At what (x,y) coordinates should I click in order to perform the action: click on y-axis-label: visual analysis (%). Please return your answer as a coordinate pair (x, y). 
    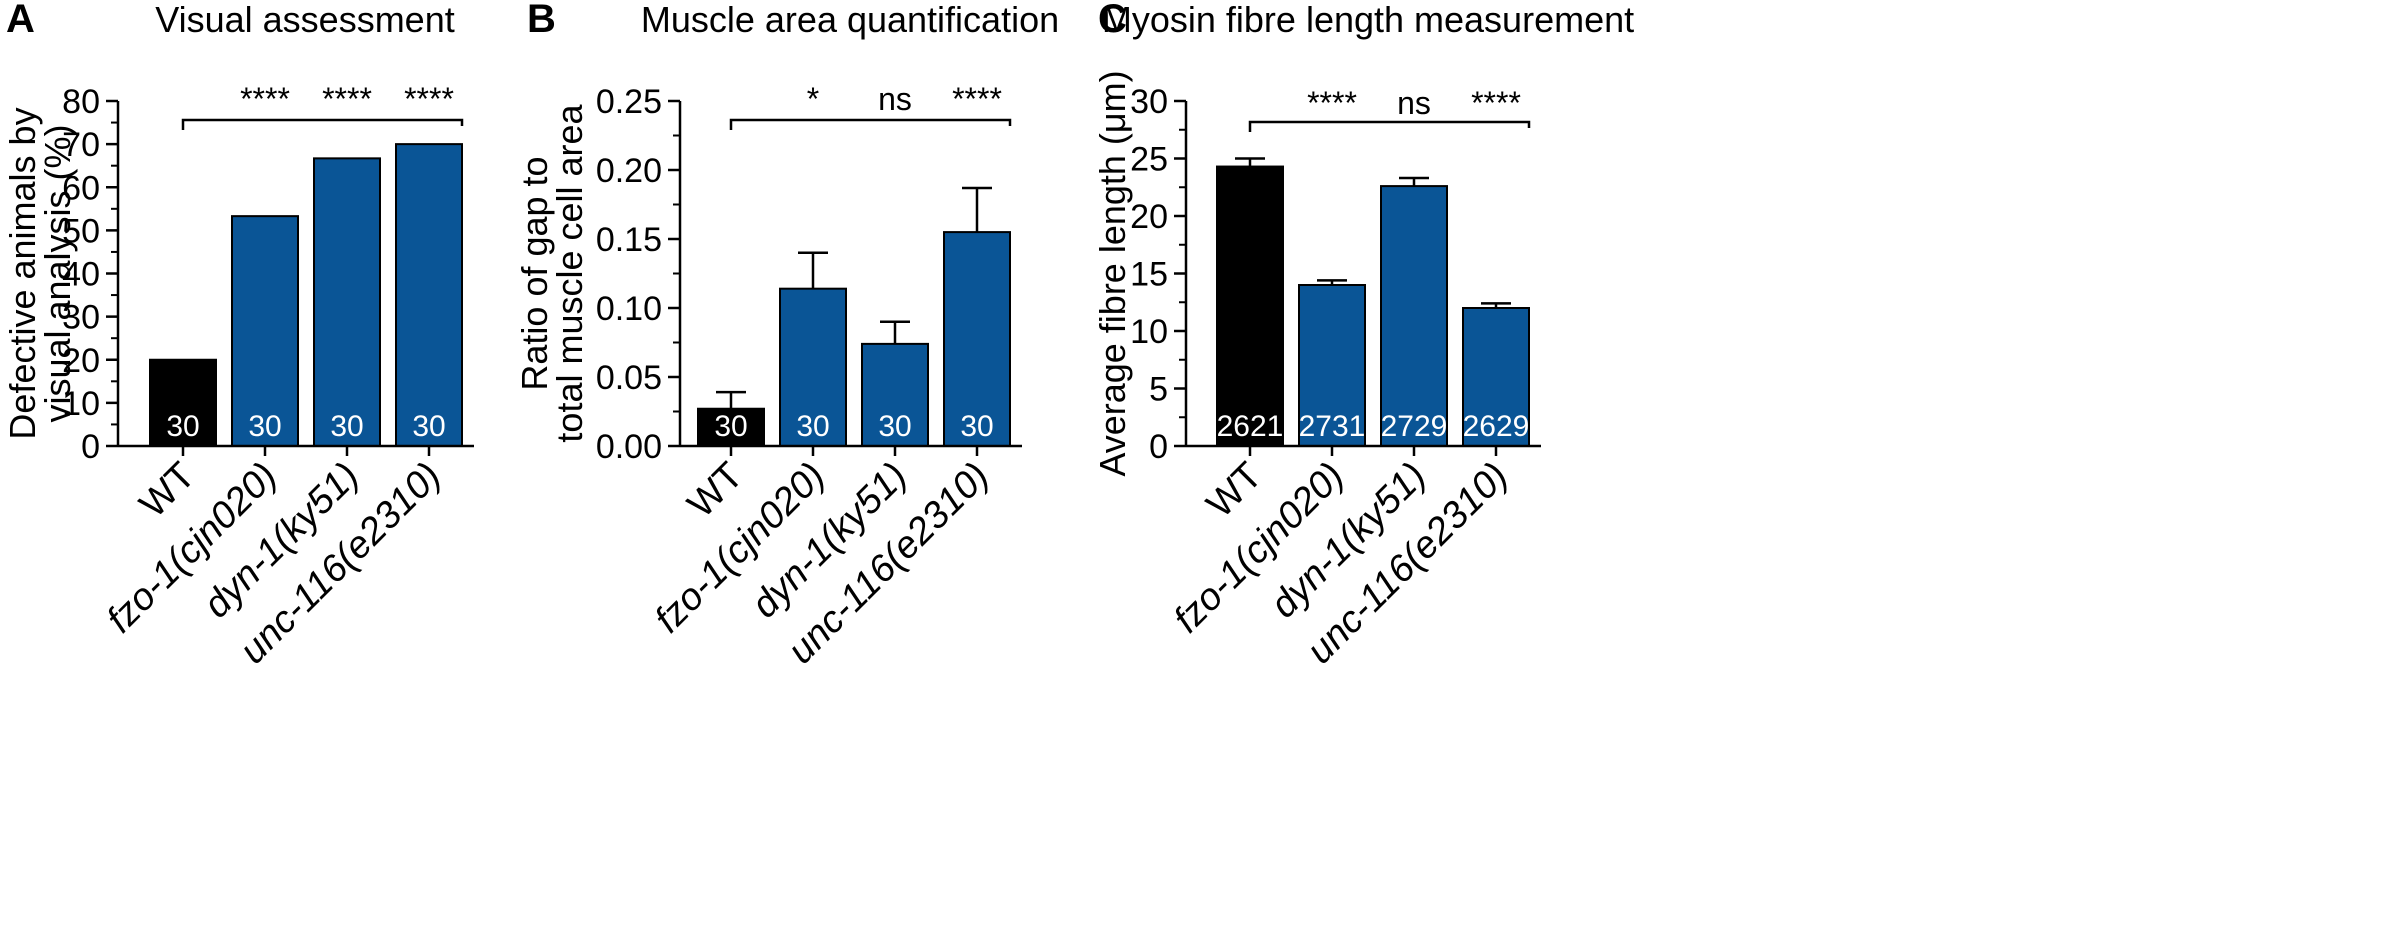
    Looking at the image, I should click on (57, 273).